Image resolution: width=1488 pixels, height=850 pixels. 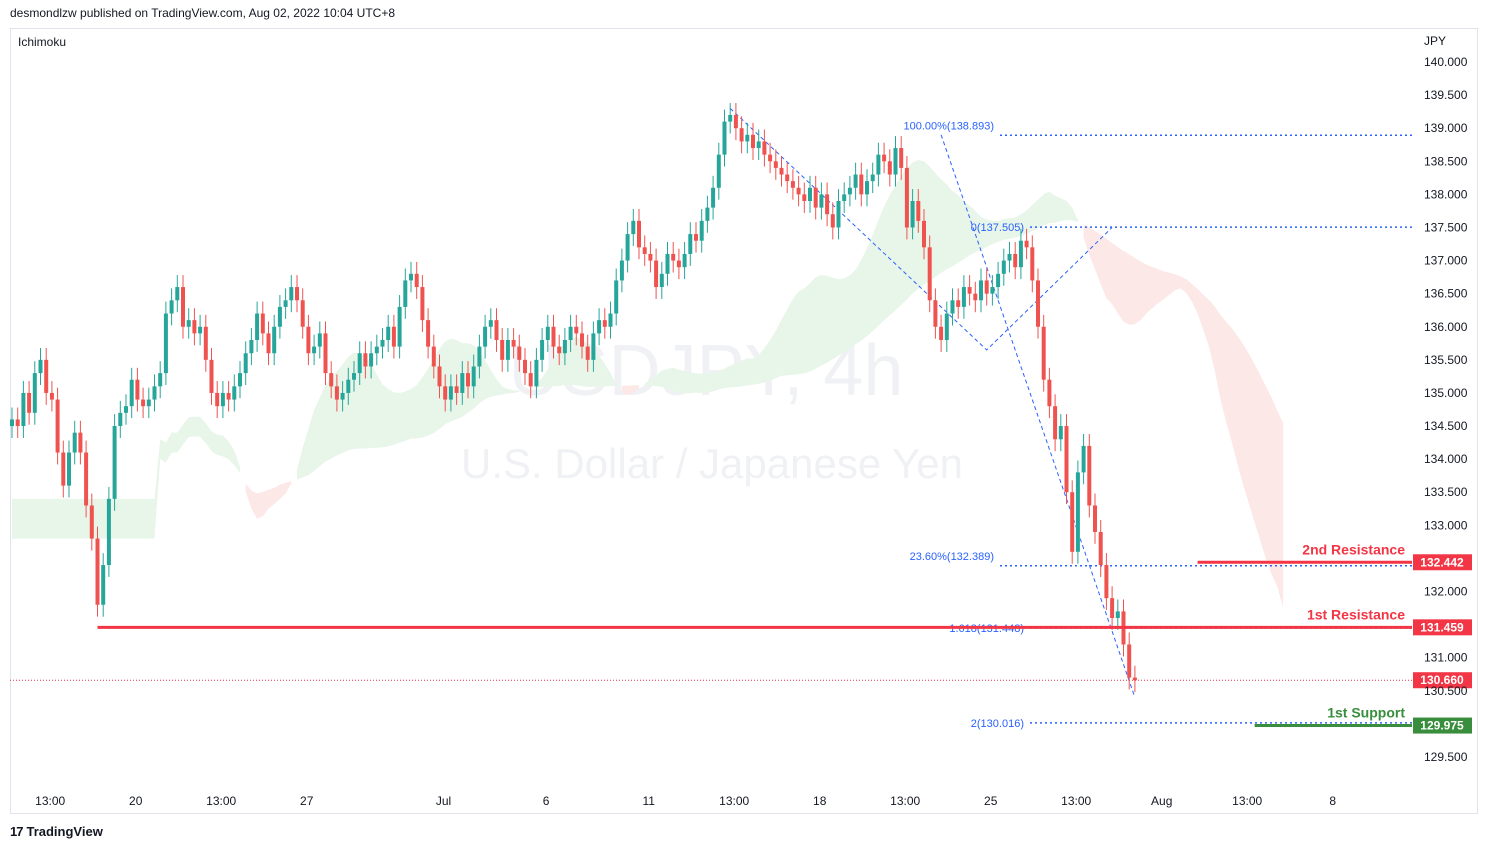 What do you see at coordinates (1446, 492) in the screenshot?
I see `y-tick-label: 133.500` at bounding box center [1446, 492].